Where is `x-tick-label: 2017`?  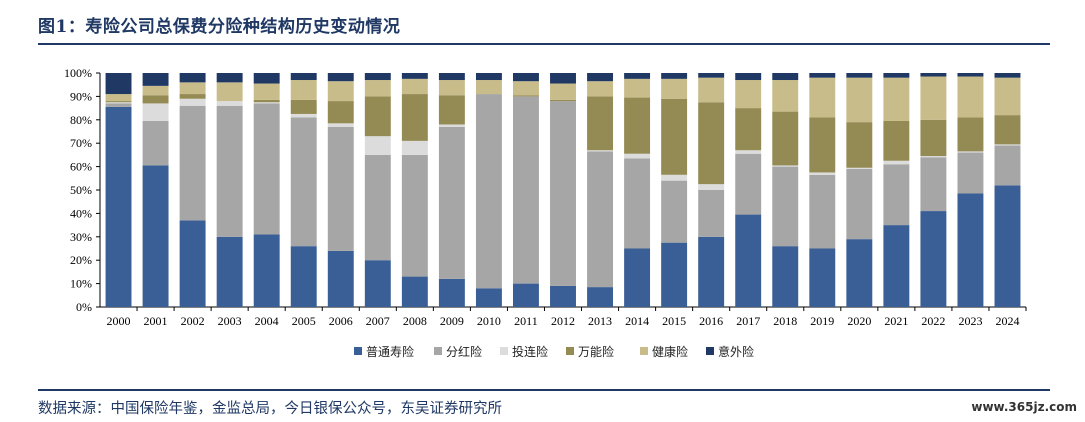
x-tick-label: 2017 is located at coordinates (748, 321).